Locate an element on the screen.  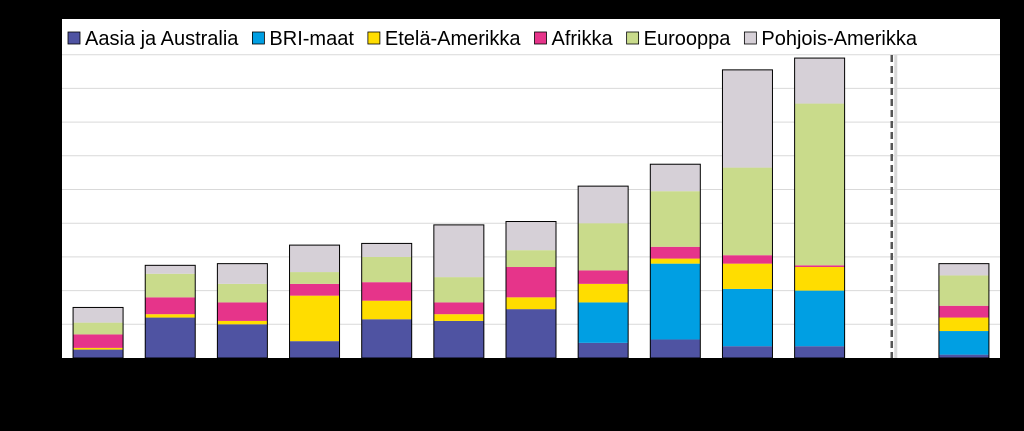
legend-item: Aasia ja Australia is located at coordinates (153, 39).